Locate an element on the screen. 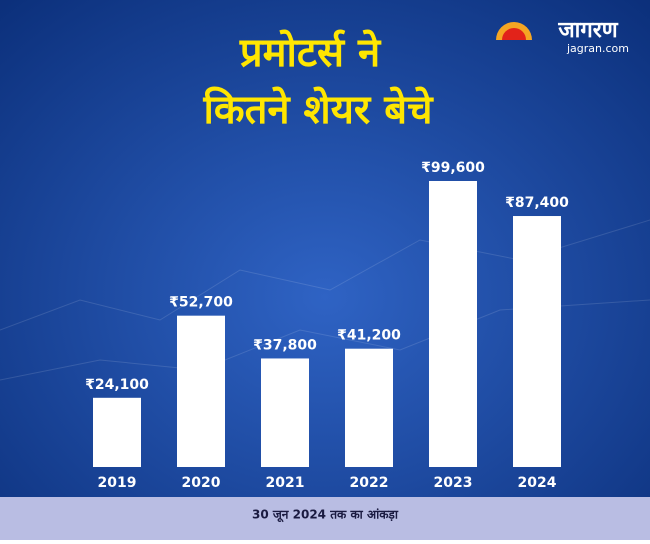 This screenshot has width=650, height=544. x-tick-label: 2024 is located at coordinates (537, 483).